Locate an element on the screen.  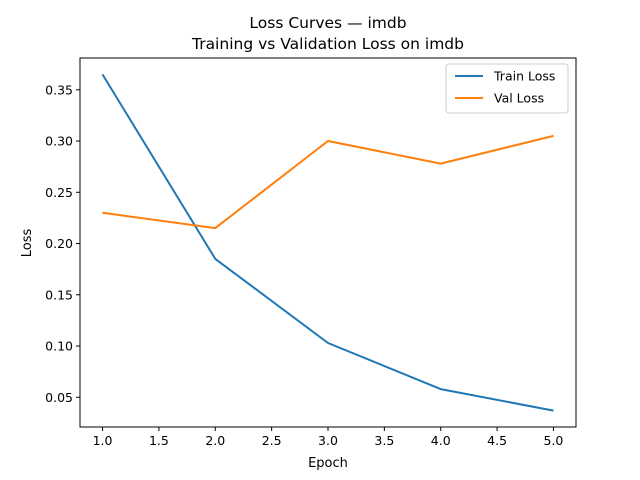
x-tick-label: 5.0 is located at coordinates (554, 440).